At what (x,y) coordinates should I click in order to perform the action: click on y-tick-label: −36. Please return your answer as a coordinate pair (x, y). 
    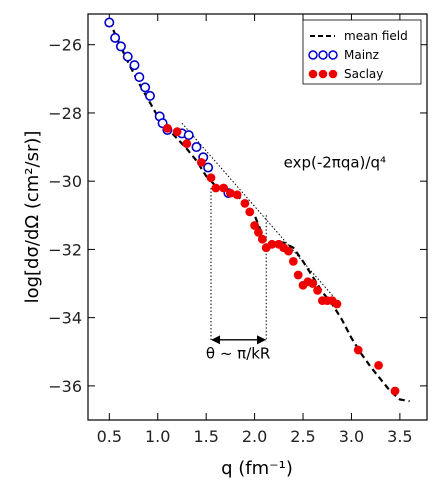
    Looking at the image, I should click on (65, 386).